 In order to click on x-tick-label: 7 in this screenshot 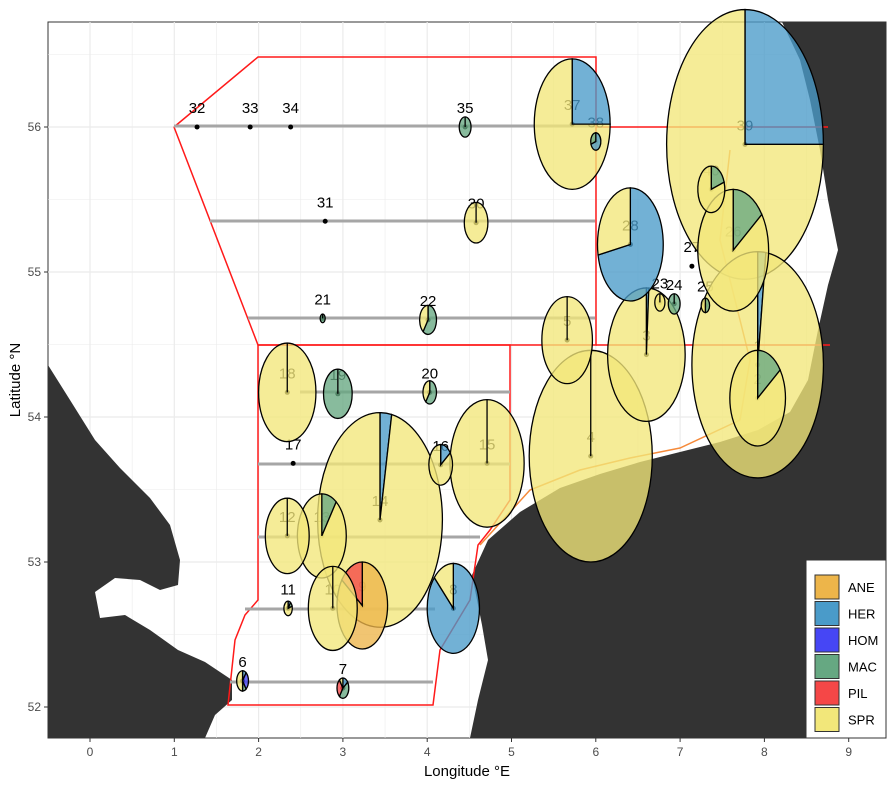, I will do `click(680, 752)`.